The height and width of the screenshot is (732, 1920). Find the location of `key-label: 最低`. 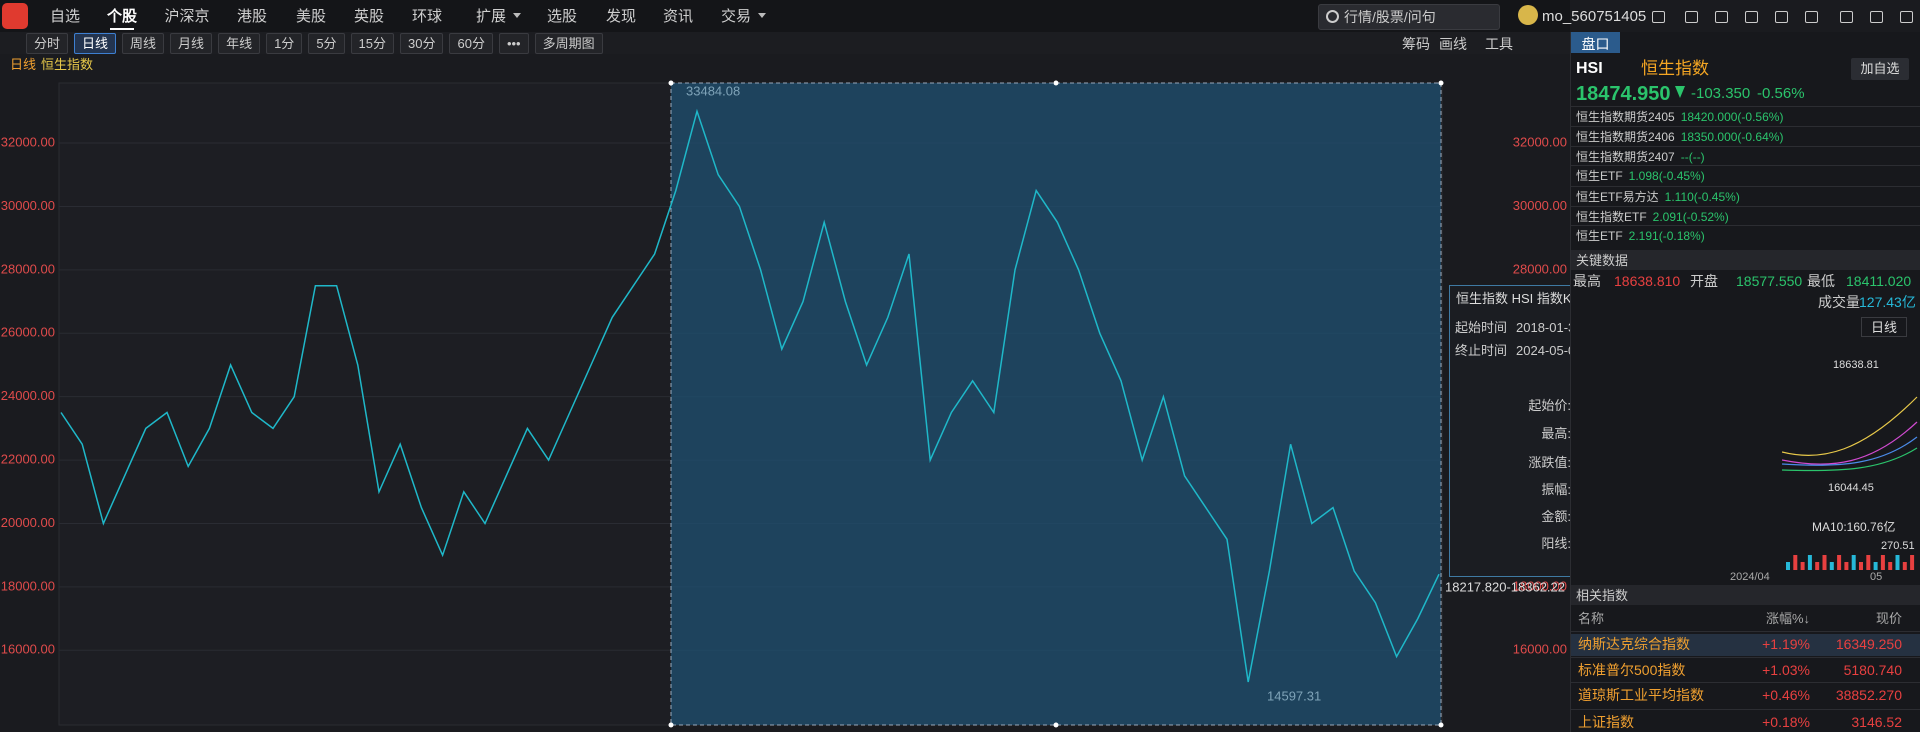

key-label: 最低 is located at coordinates (1821, 281).